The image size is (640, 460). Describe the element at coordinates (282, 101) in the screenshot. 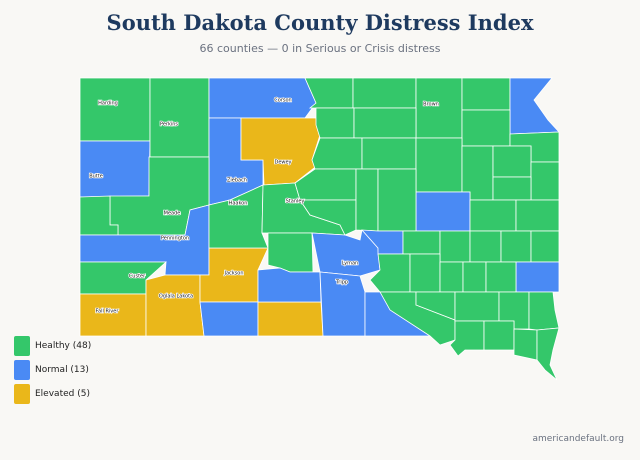

I see `county-label: Corson` at that location.